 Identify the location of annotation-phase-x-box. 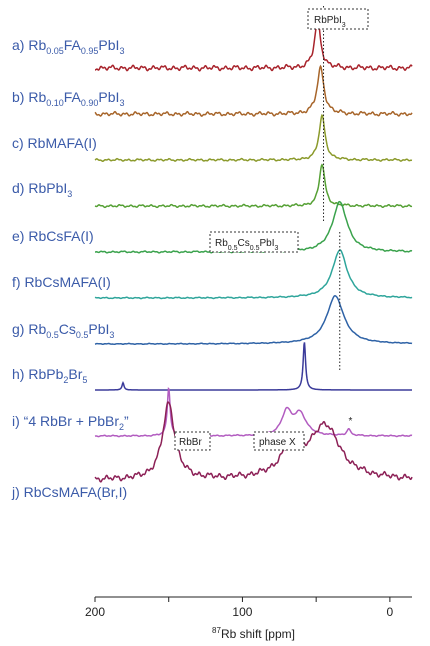
(279, 441).